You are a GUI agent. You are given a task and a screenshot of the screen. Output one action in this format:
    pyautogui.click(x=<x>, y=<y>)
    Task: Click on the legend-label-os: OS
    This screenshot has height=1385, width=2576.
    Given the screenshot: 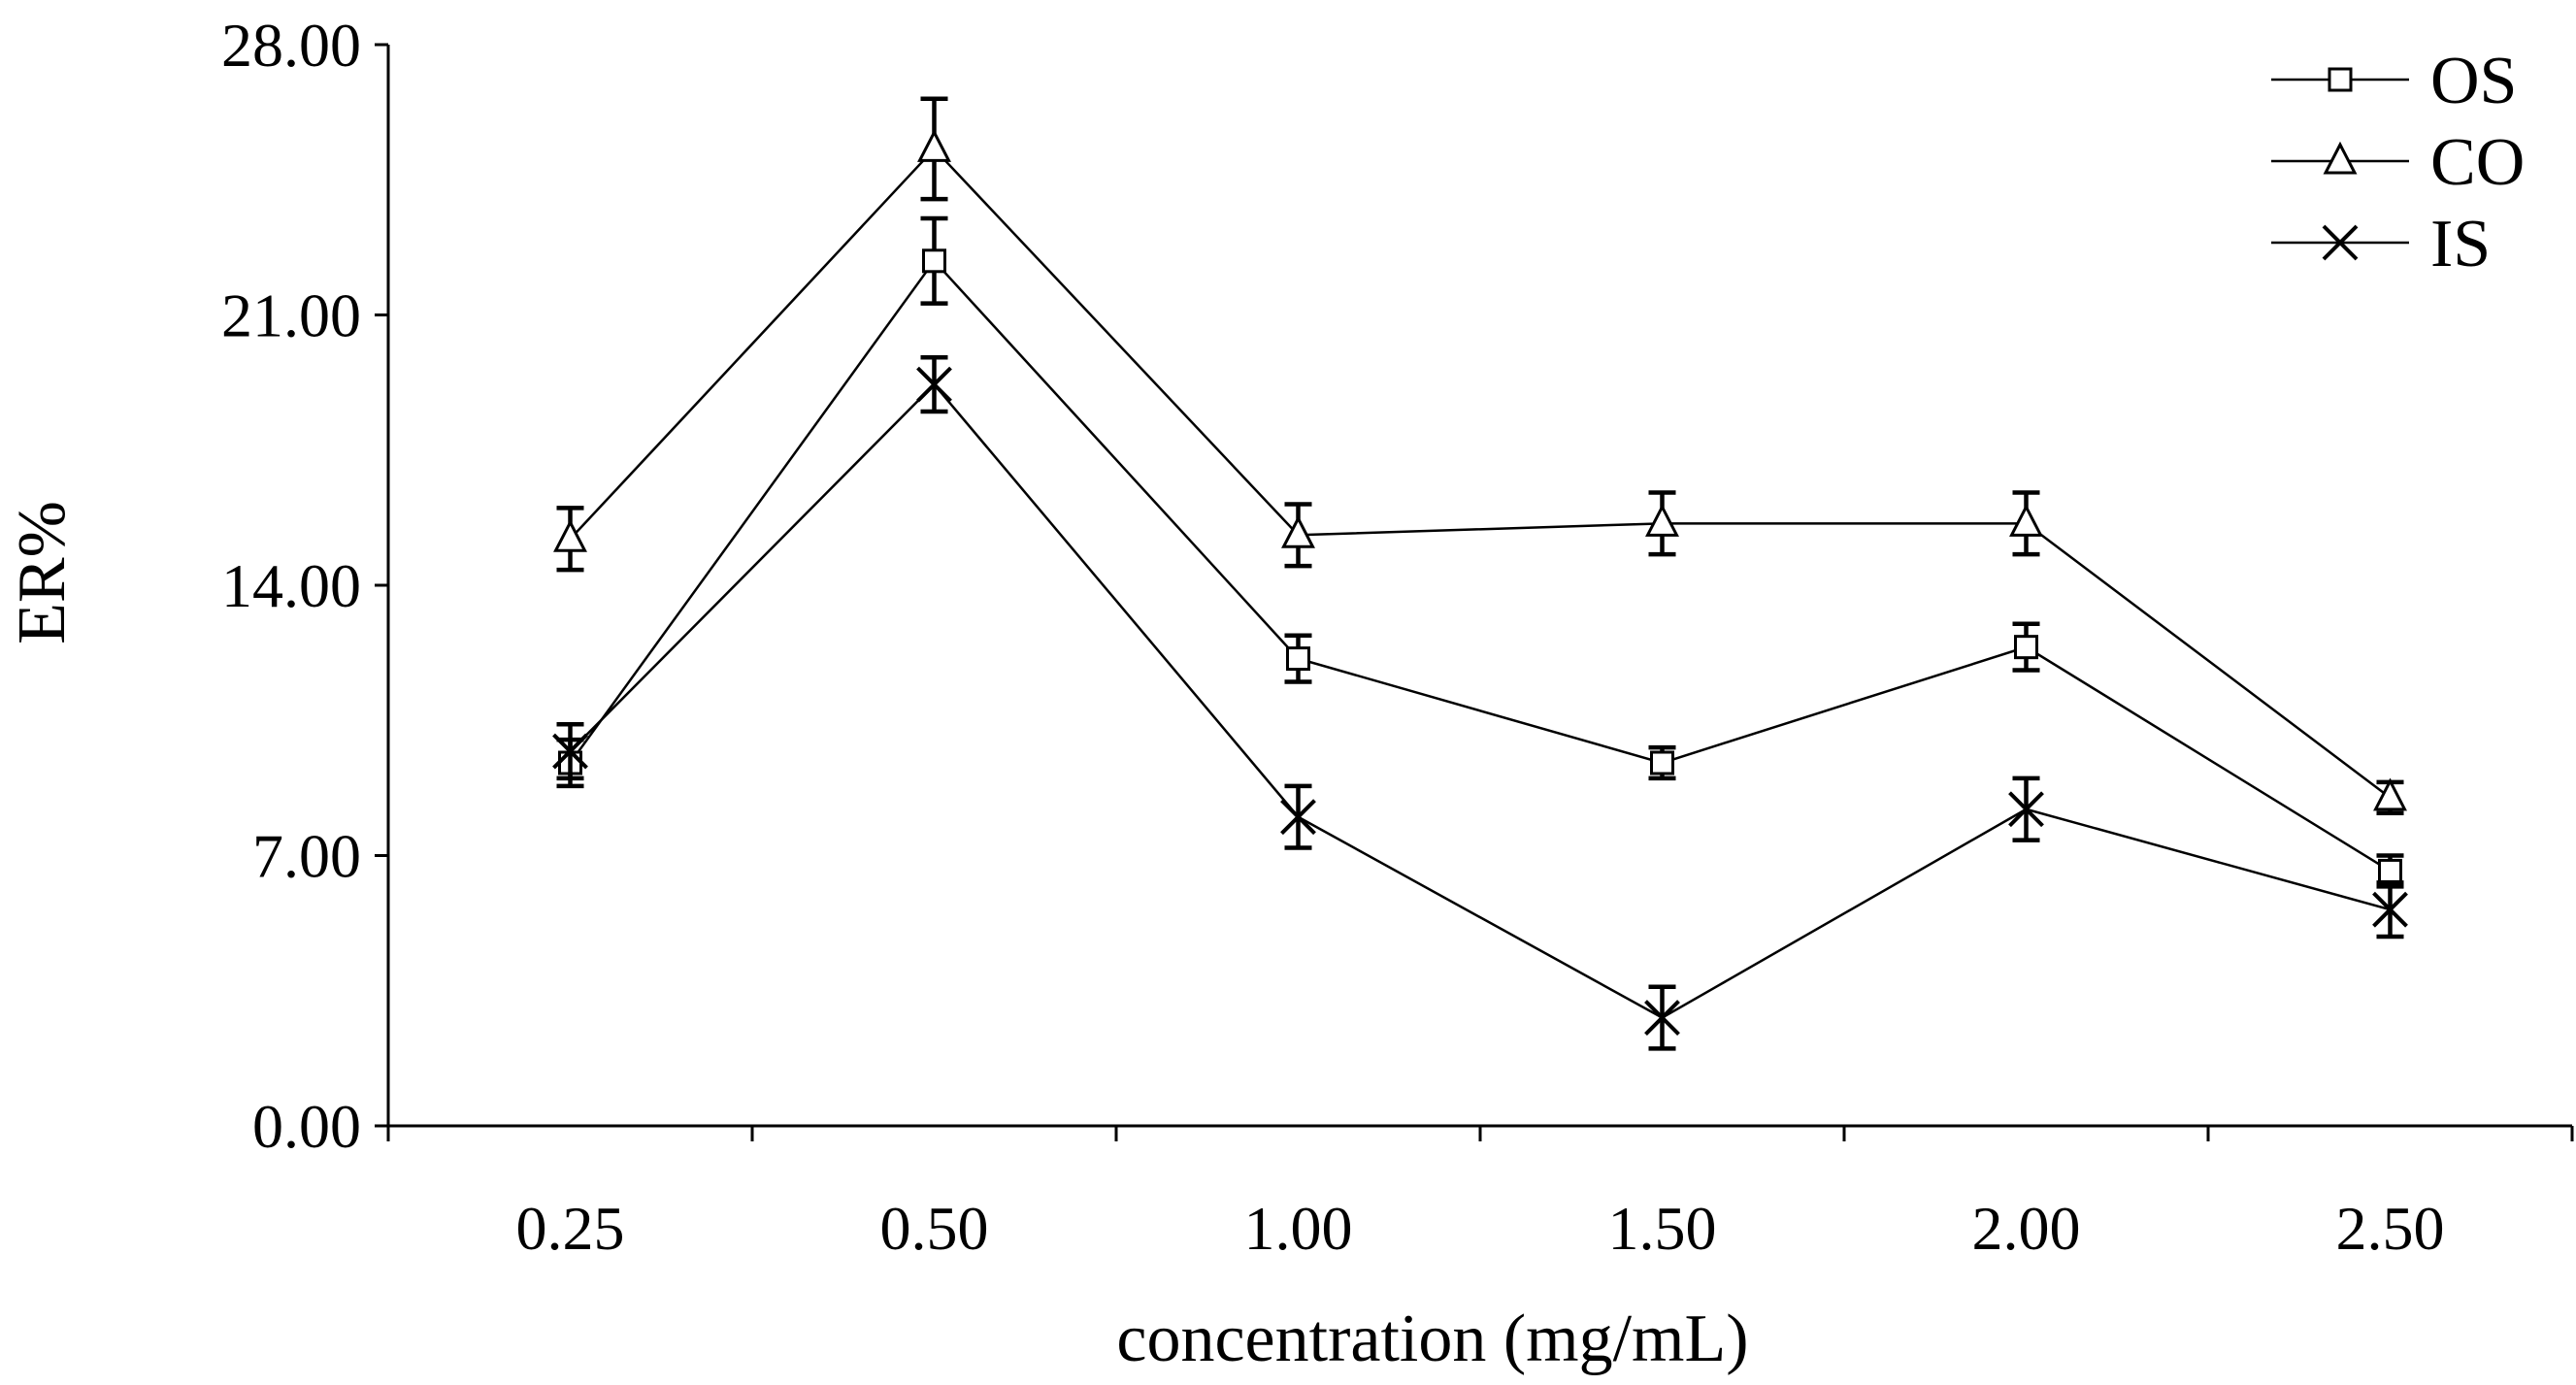 What is the action you would take?
    pyautogui.click(x=2473, y=81)
    